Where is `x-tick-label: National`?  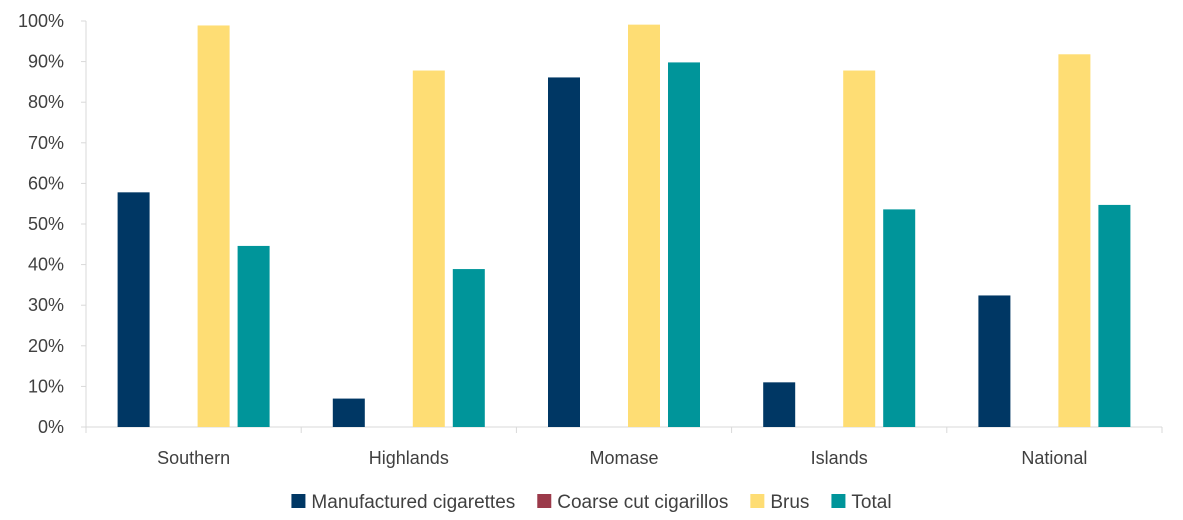
x-tick-label: National is located at coordinates (1054, 458).